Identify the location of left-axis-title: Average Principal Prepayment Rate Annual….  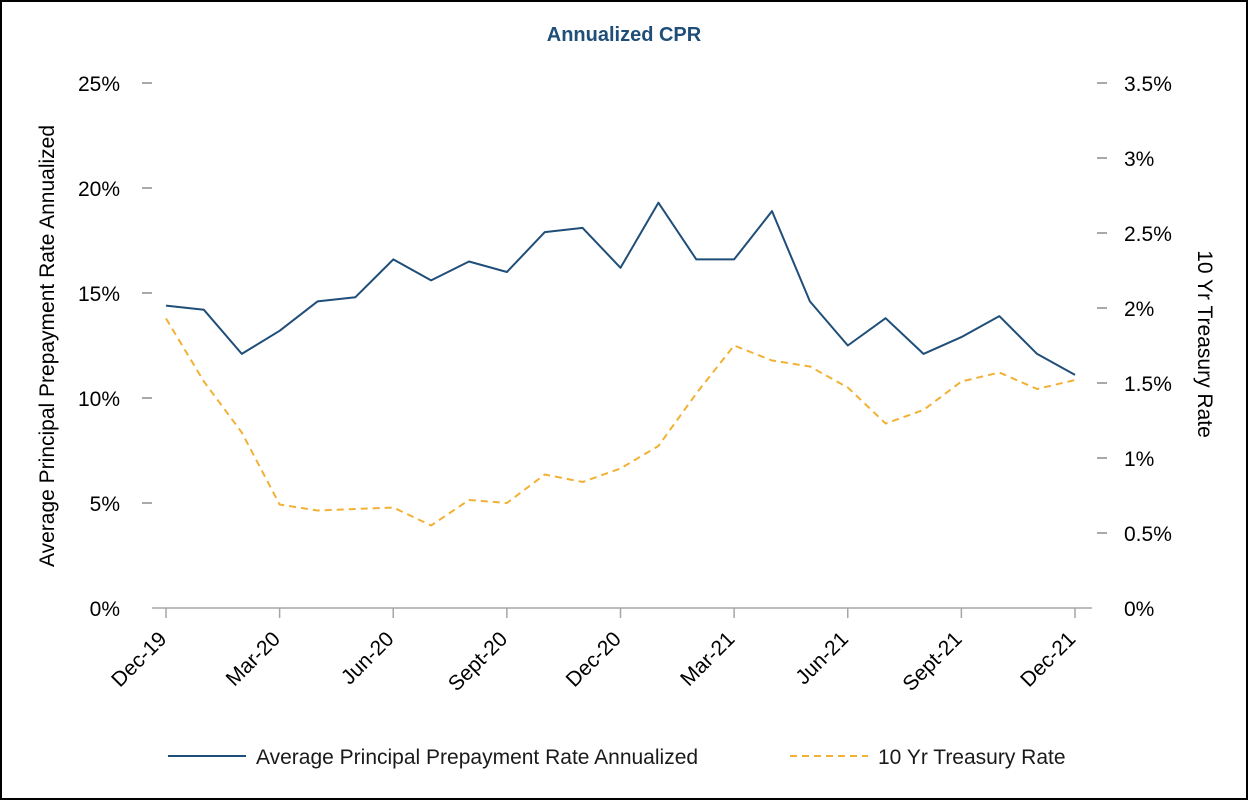
(47, 346).